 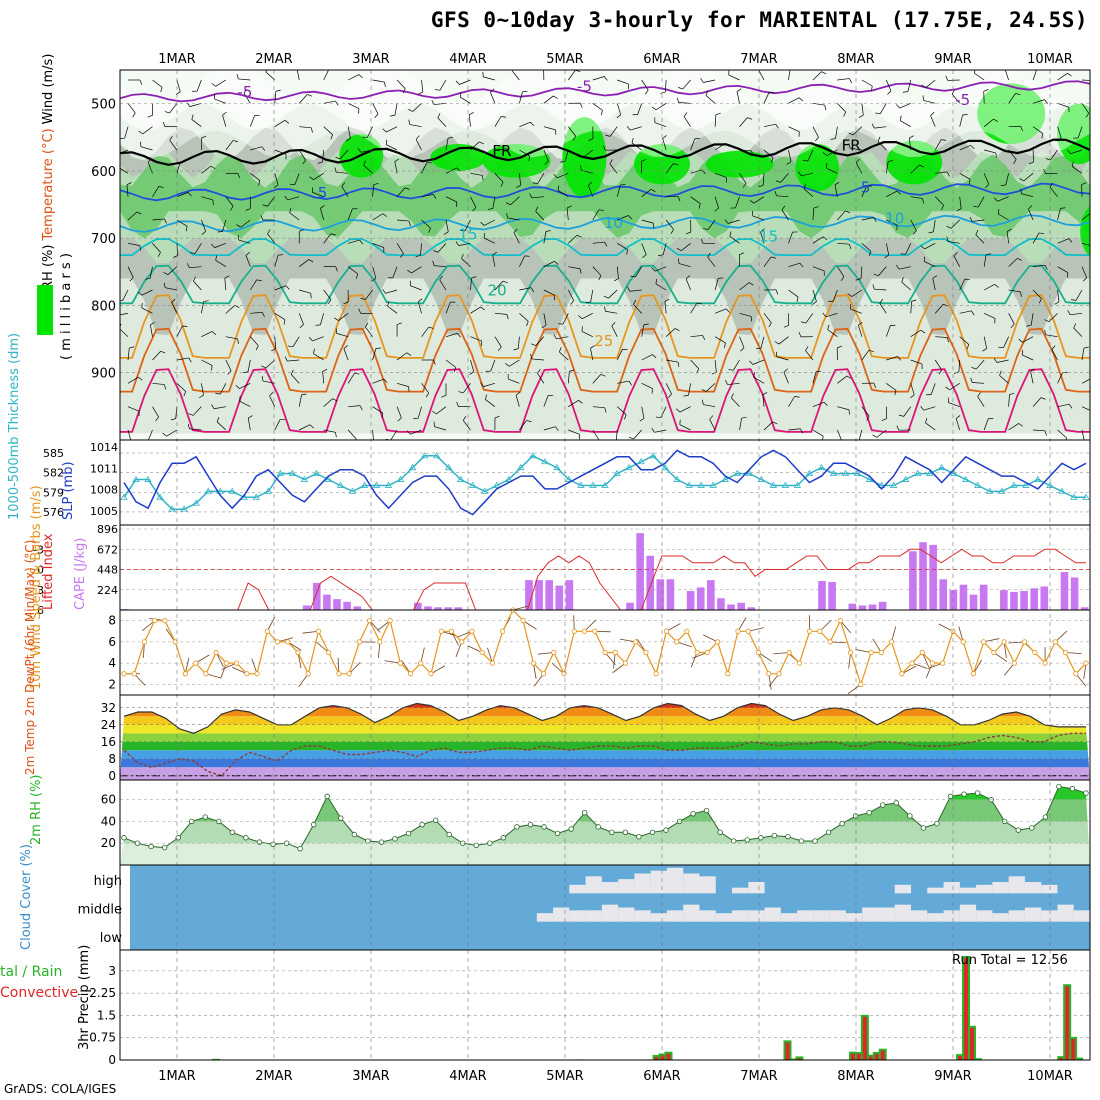 What do you see at coordinates (273, 1076) in the screenshot?
I see `date-label-bottom: 2MAR` at bounding box center [273, 1076].